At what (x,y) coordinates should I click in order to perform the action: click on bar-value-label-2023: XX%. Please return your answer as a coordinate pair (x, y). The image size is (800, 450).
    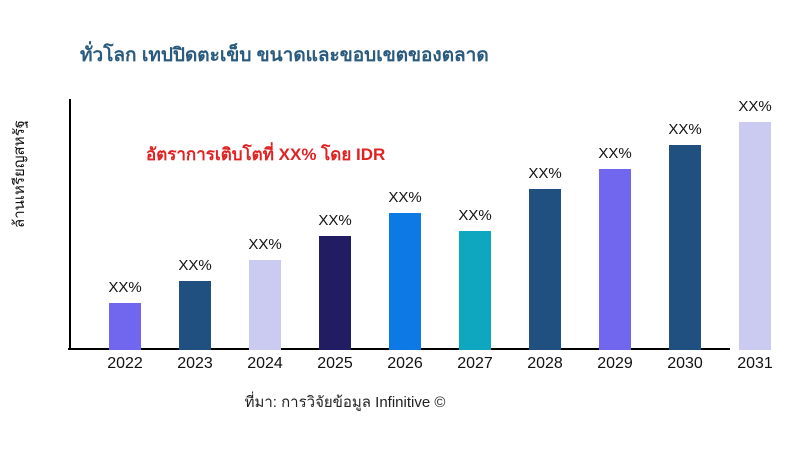
    Looking at the image, I should click on (195, 265).